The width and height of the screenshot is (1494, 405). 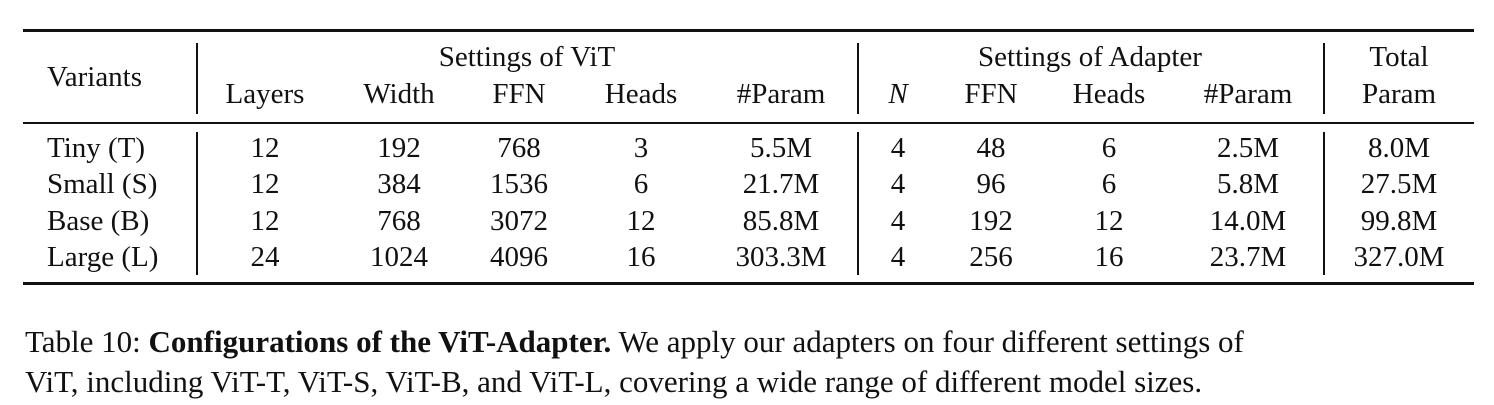 I want to click on header-settings-vit: Settings of ViT, so click(x=527, y=57).